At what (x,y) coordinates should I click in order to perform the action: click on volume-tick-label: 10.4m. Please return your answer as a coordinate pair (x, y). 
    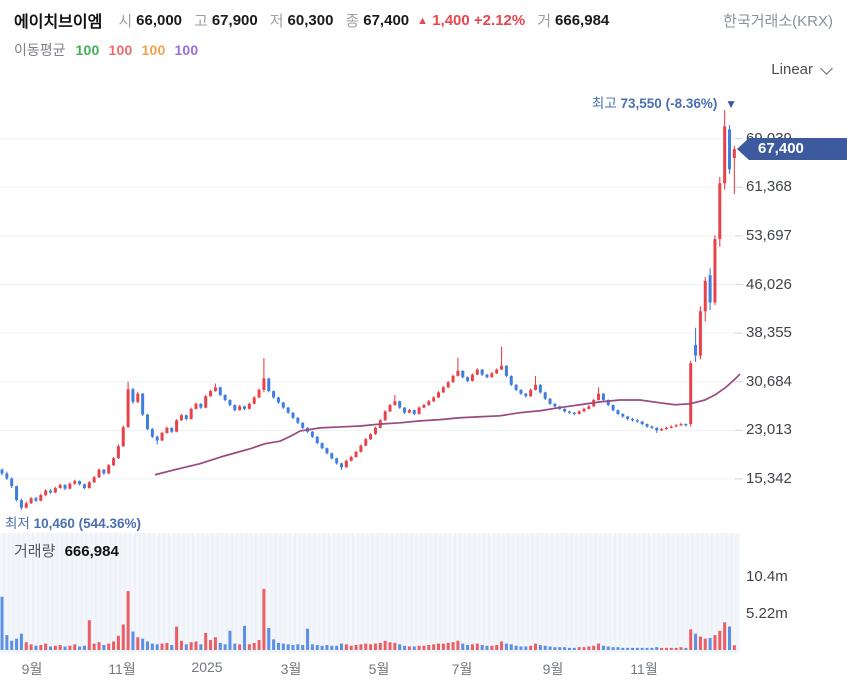
    Looking at the image, I should click on (767, 577).